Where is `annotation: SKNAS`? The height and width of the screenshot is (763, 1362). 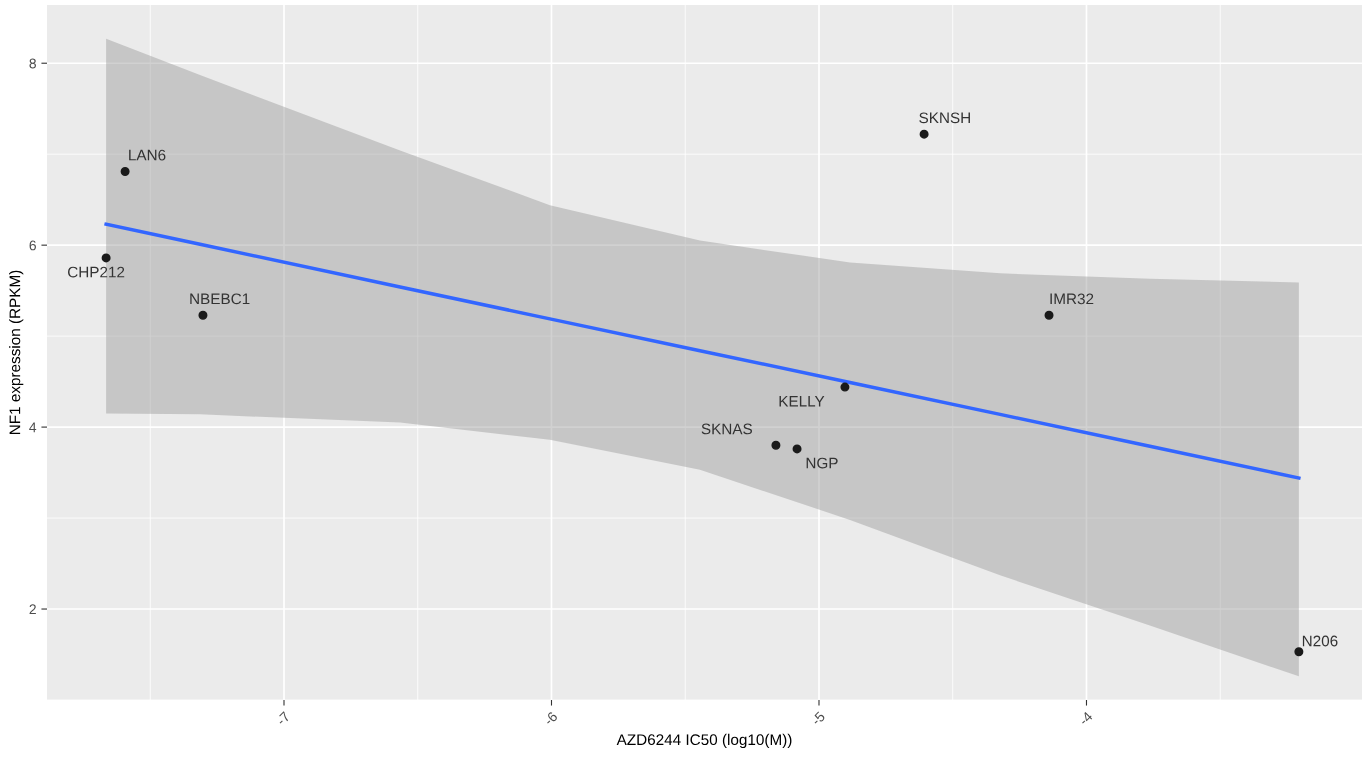 annotation: SKNAS is located at coordinates (727, 429).